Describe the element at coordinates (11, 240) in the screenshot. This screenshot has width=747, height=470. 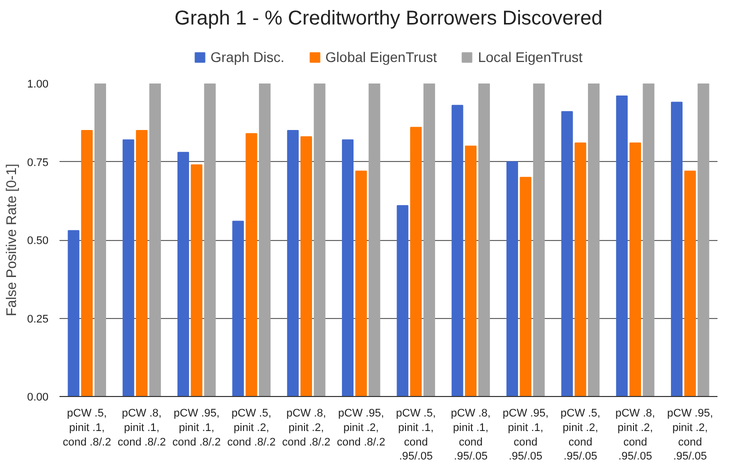
I see `y-axis-title: False Positive Rate [0-1]` at that location.